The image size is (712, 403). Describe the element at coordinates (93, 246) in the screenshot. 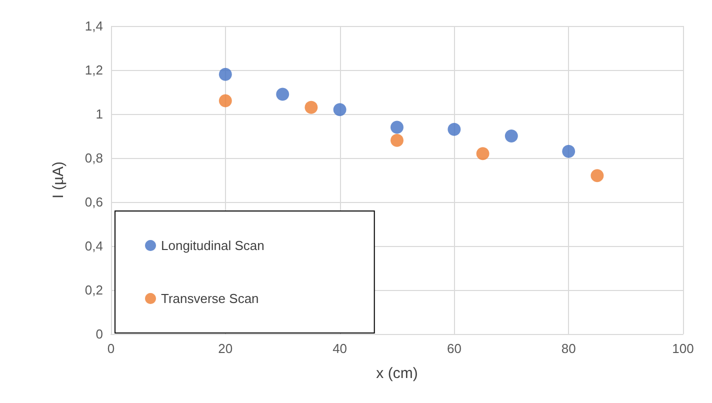

I see `y-tick-label: 0,4` at that location.